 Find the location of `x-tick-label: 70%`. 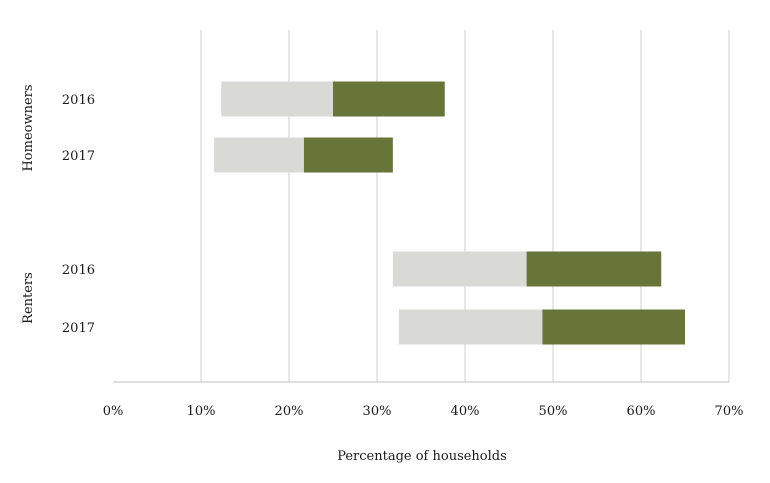

x-tick-label: 70% is located at coordinates (729, 411).